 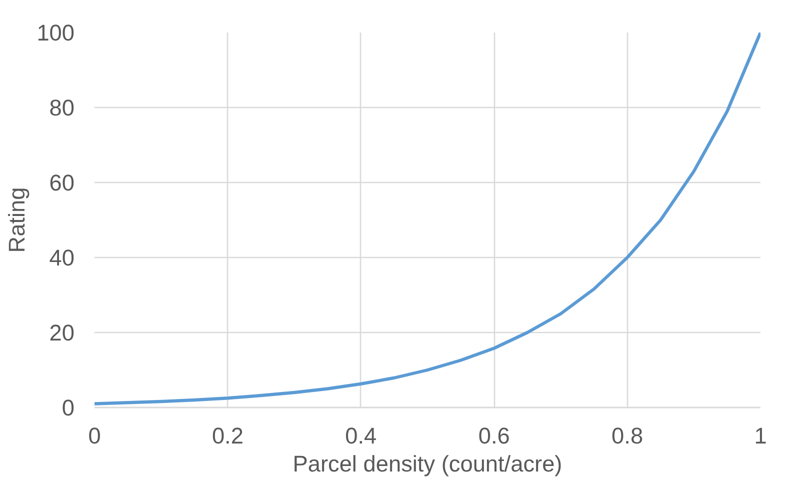 What do you see at coordinates (61, 333) in the screenshot?
I see `y-tick-label: 20` at bounding box center [61, 333].